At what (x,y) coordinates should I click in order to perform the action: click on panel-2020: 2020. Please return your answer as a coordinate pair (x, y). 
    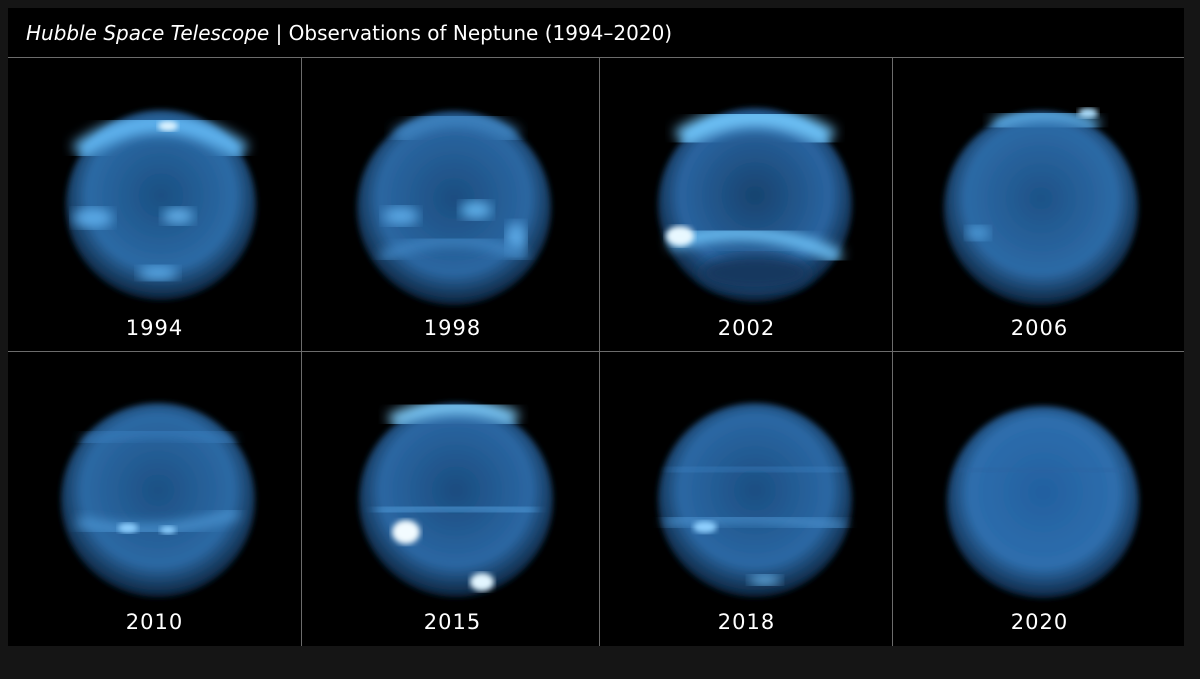
    Looking at the image, I should click on (1039, 498).